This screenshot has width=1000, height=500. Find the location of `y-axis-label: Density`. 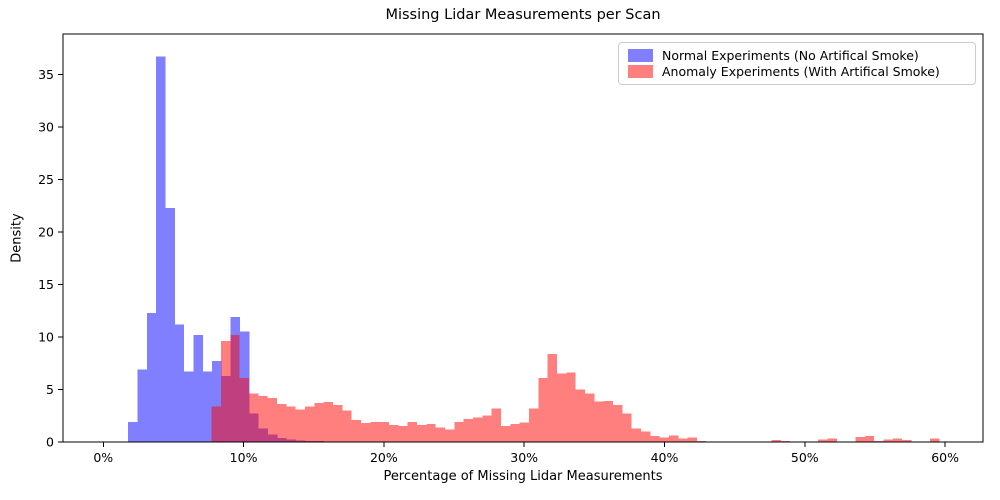

y-axis-label: Density is located at coordinates (17, 238).